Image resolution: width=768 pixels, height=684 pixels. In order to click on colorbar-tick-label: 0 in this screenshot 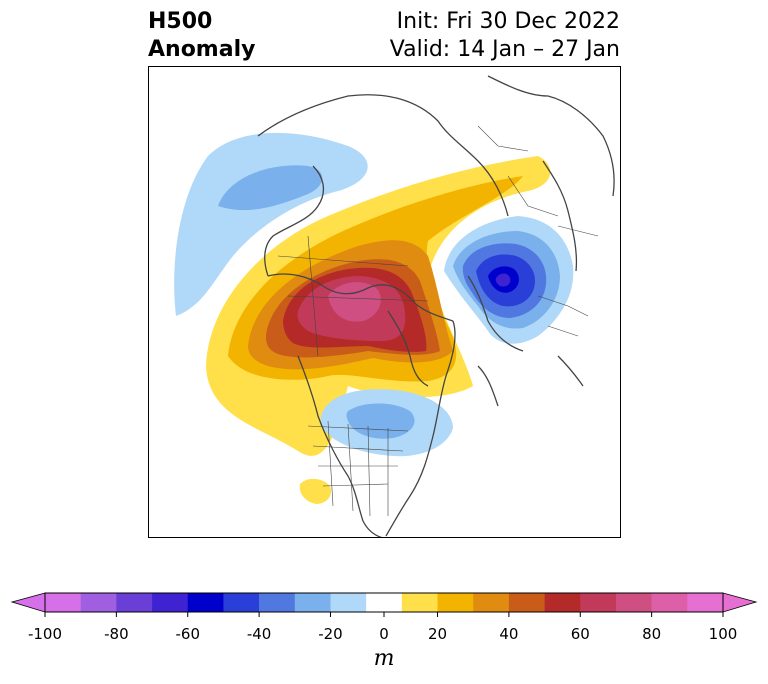, I will do `click(384, 634)`.